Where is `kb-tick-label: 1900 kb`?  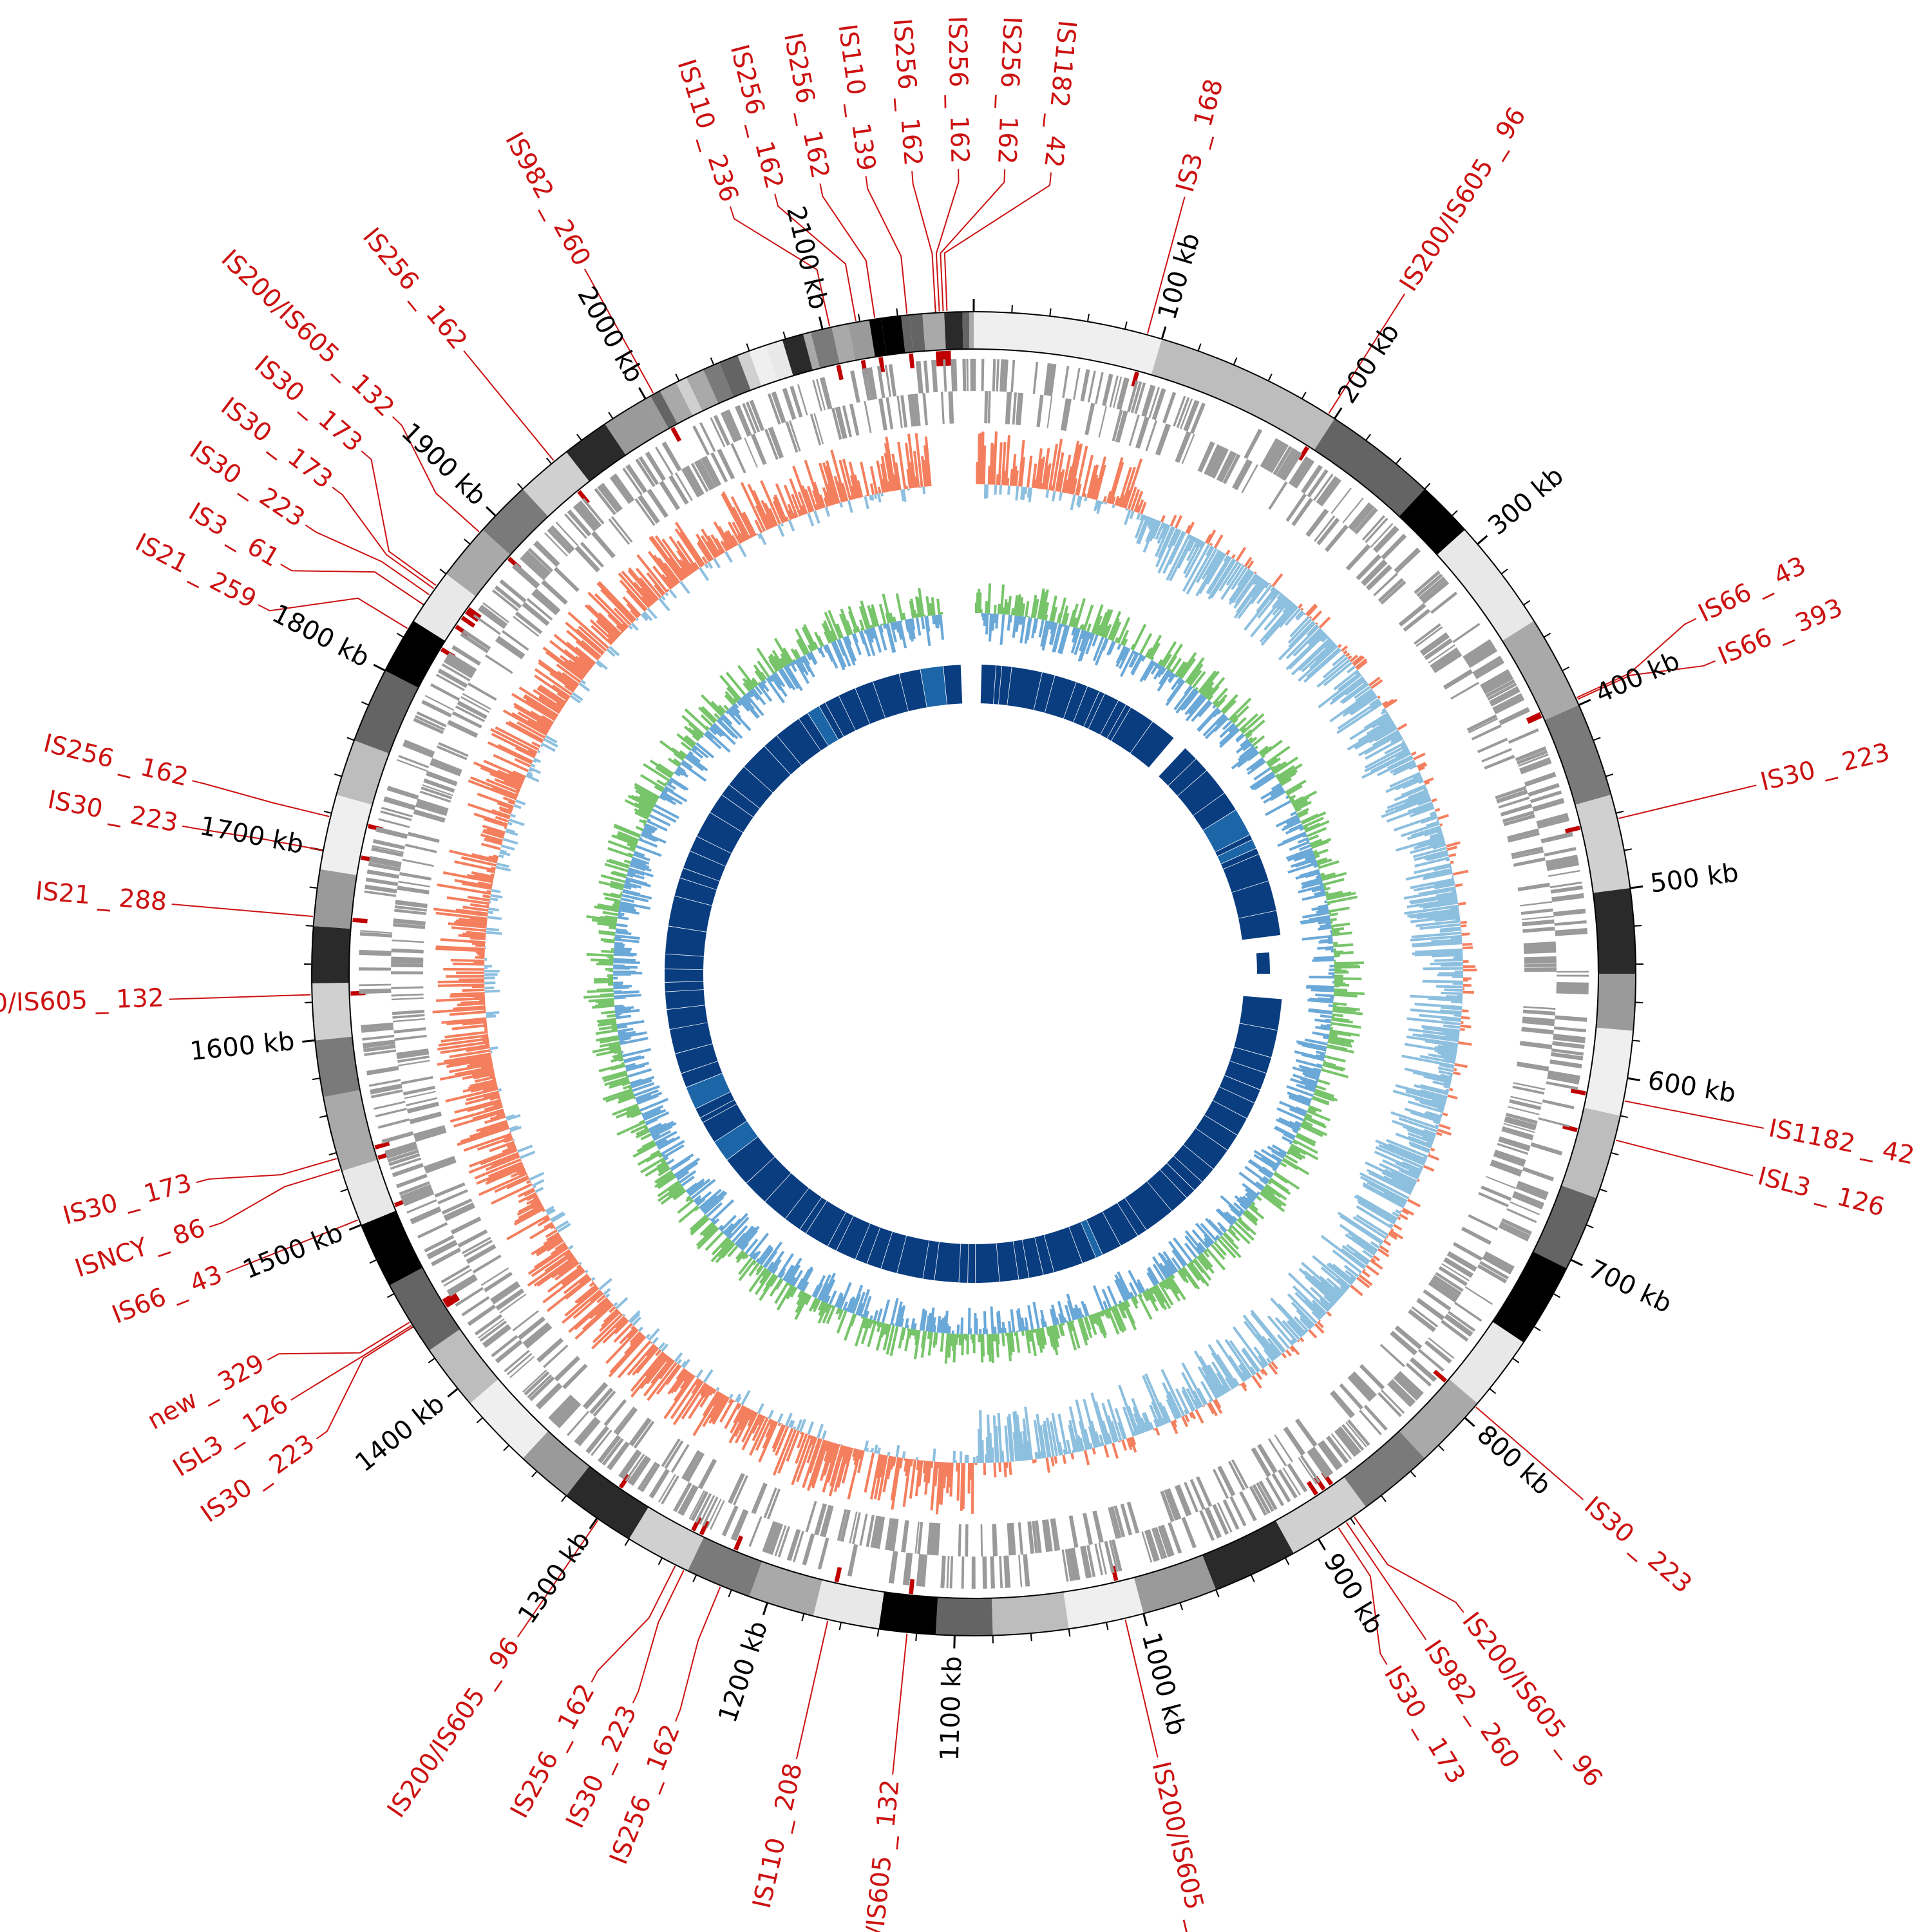 kb-tick-label: 1900 kb is located at coordinates (444, 464).